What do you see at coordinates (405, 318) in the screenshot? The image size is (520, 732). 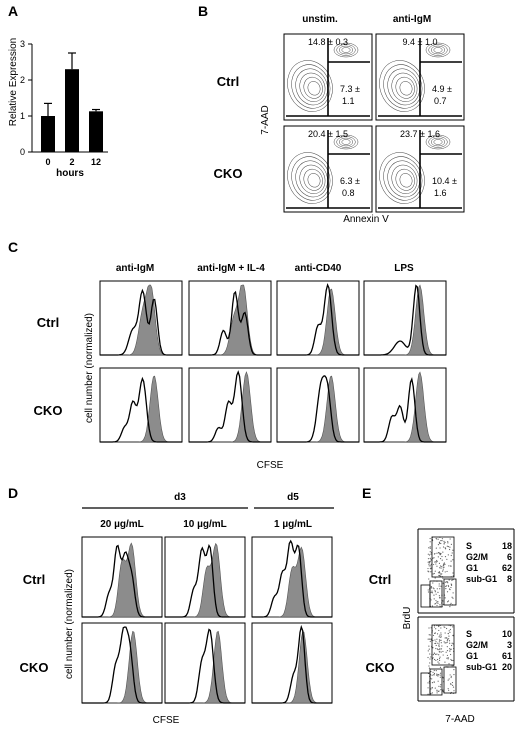 I see `c-ctrl-histogram` at bounding box center [405, 318].